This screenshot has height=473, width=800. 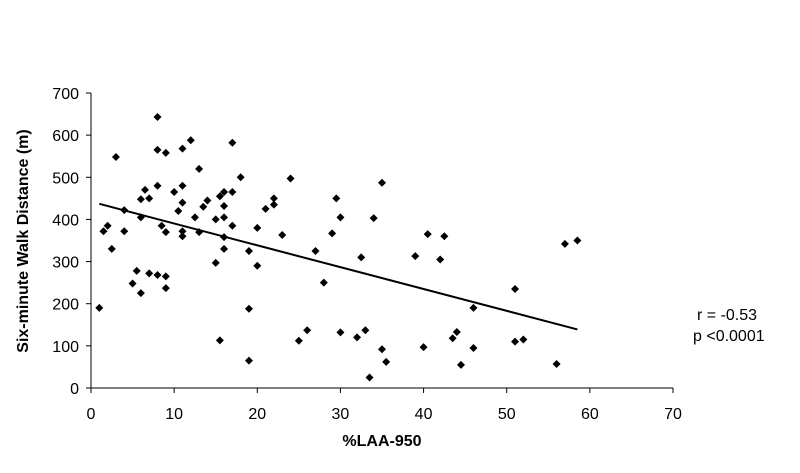 I want to click on x-tick-label: 60, so click(x=590, y=414).